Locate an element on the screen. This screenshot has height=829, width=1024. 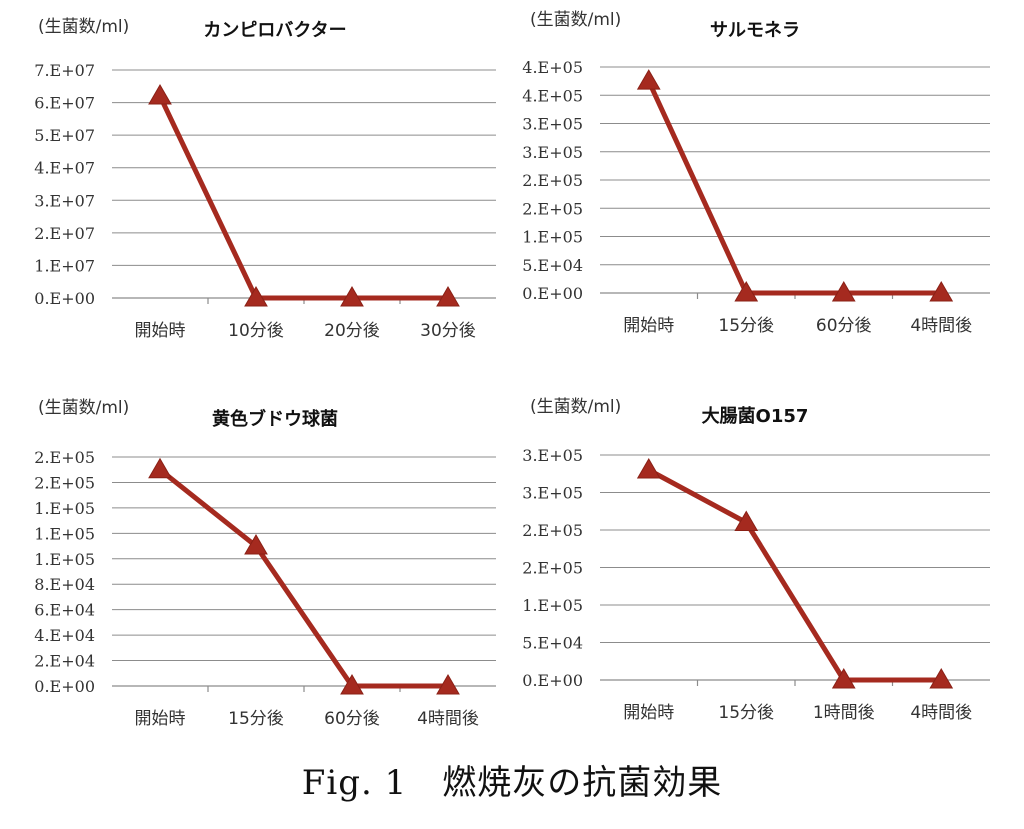
chart-4-xtick-label: 15分後 is located at coordinates (746, 713).